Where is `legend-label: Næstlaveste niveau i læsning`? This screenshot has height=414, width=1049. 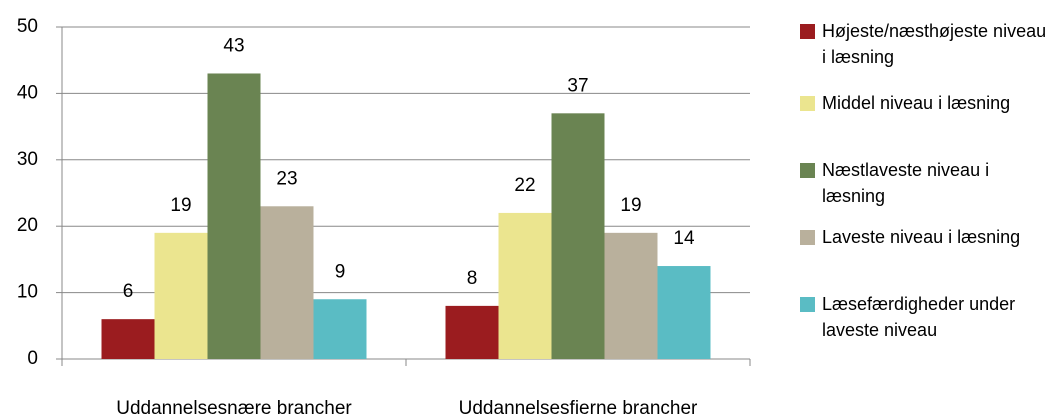
legend-label: Næstlaveste niveau i læsning is located at coordinates (906, 183).